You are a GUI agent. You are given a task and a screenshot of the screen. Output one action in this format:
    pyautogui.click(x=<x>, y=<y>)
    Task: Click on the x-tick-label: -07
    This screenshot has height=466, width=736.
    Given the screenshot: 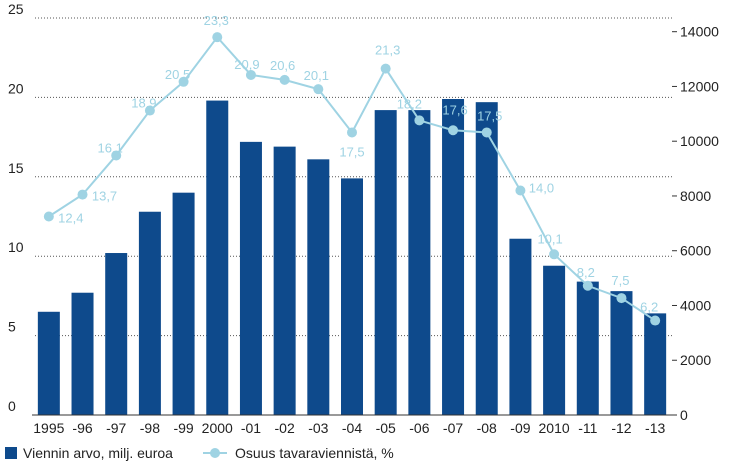 What is the action you would take?
    pyautogui.click(x=453, y=428)
    